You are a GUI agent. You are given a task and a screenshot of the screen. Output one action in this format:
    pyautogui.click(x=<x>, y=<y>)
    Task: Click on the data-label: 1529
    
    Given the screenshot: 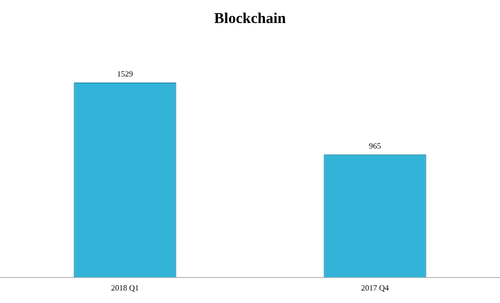 What is the action you would take?
    pyautogui.click(x=125, y=74)
    